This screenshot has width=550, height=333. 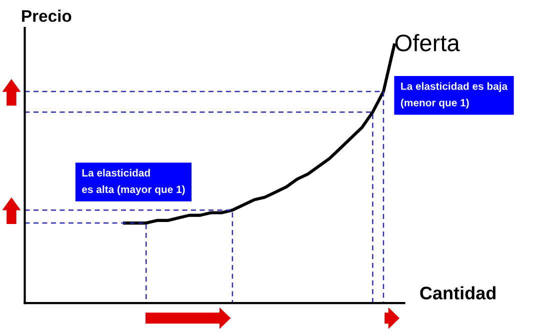 I want to click on text: La elasticidad es baja (menor que 1), so click(x=454, y=95).